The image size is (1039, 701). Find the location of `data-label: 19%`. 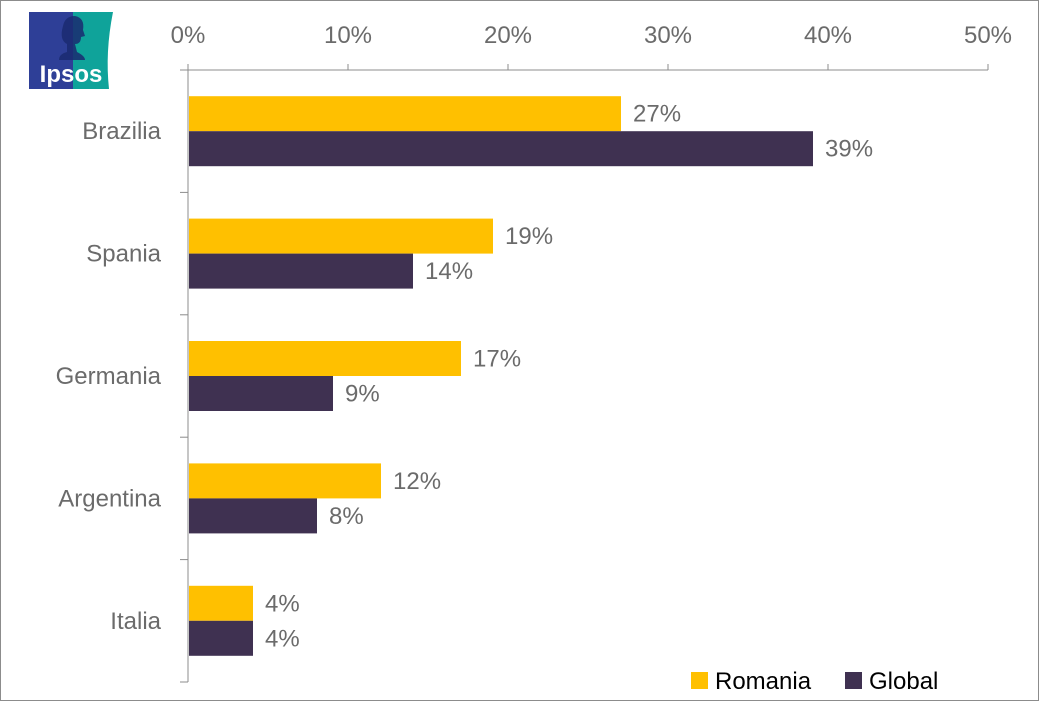

data-label: 19% is located at coordinates (529, 236).